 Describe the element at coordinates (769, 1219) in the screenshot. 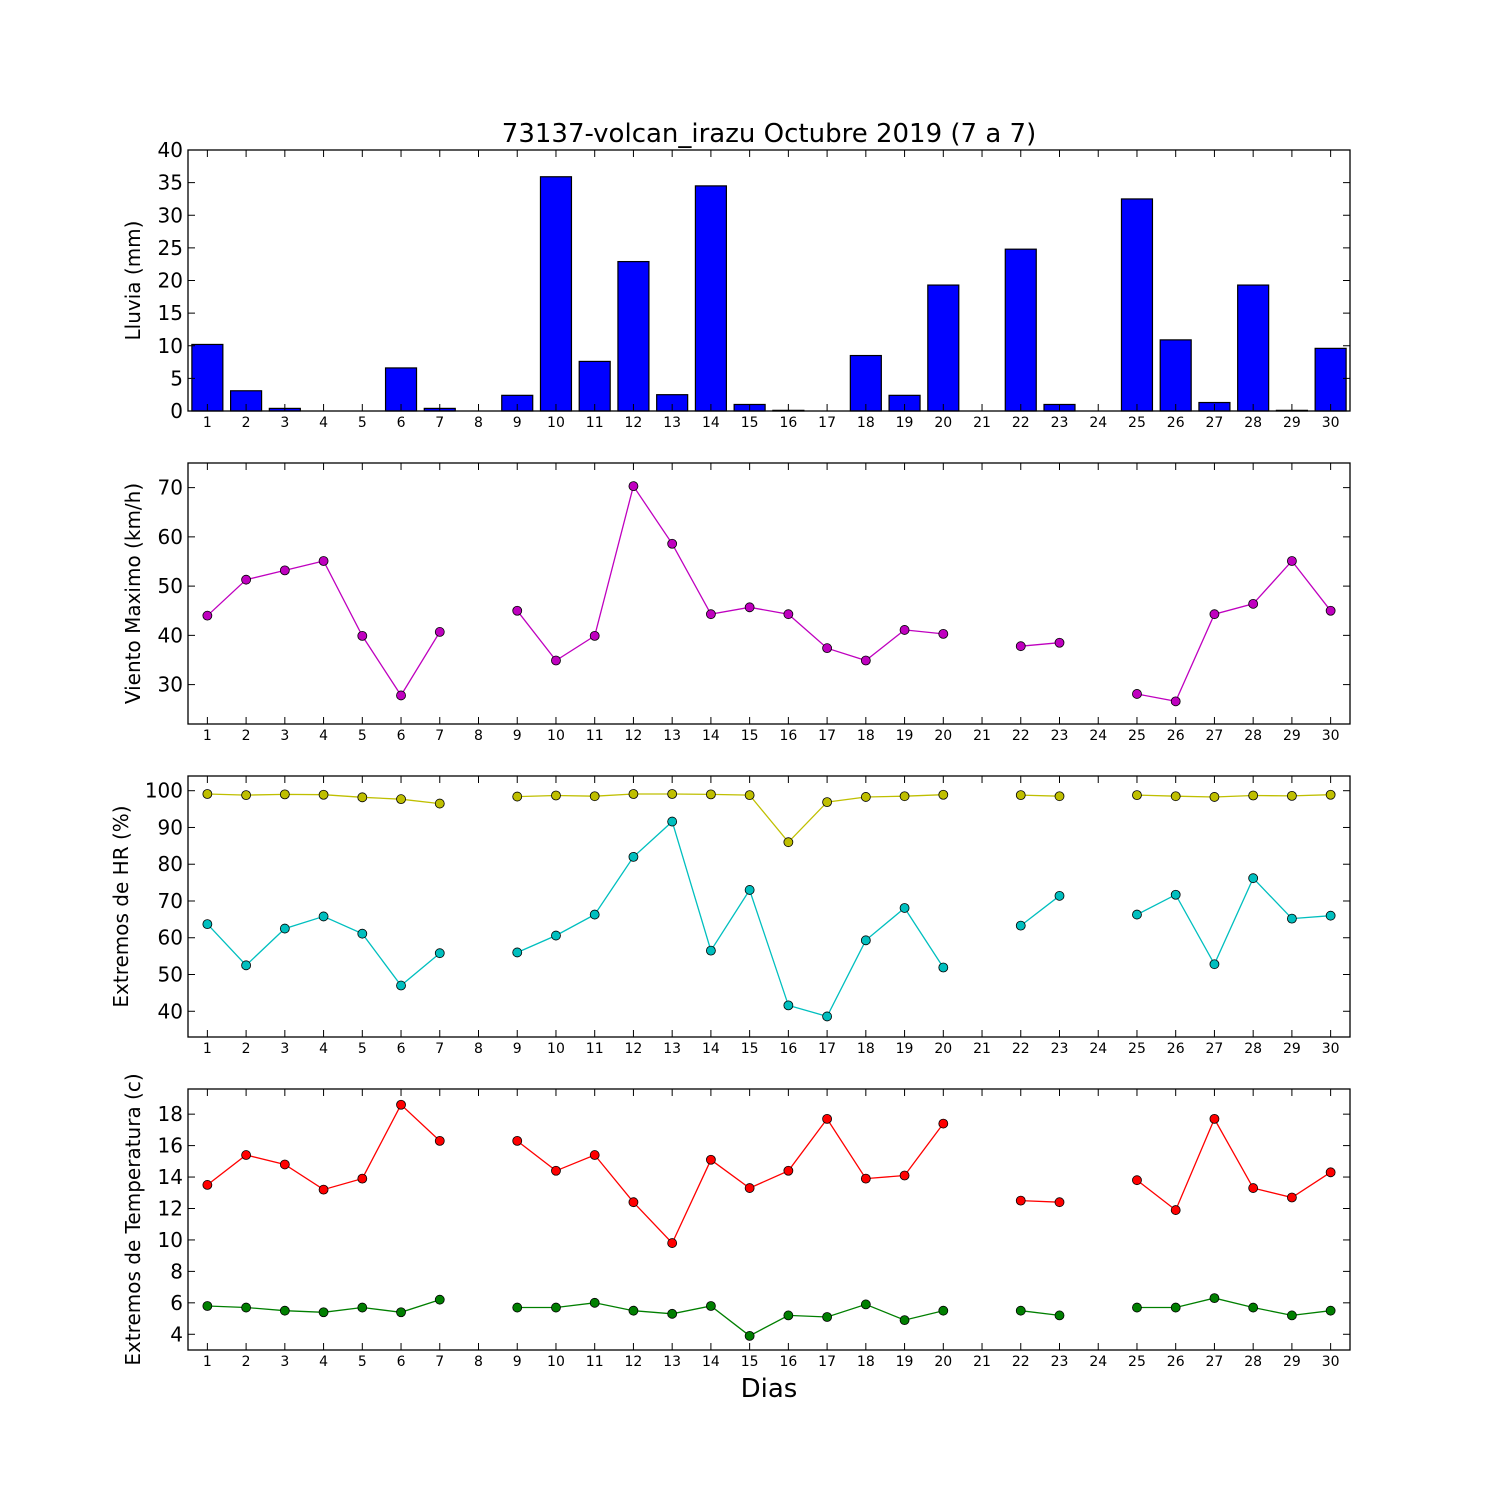

I see `plot-frame` at that location.